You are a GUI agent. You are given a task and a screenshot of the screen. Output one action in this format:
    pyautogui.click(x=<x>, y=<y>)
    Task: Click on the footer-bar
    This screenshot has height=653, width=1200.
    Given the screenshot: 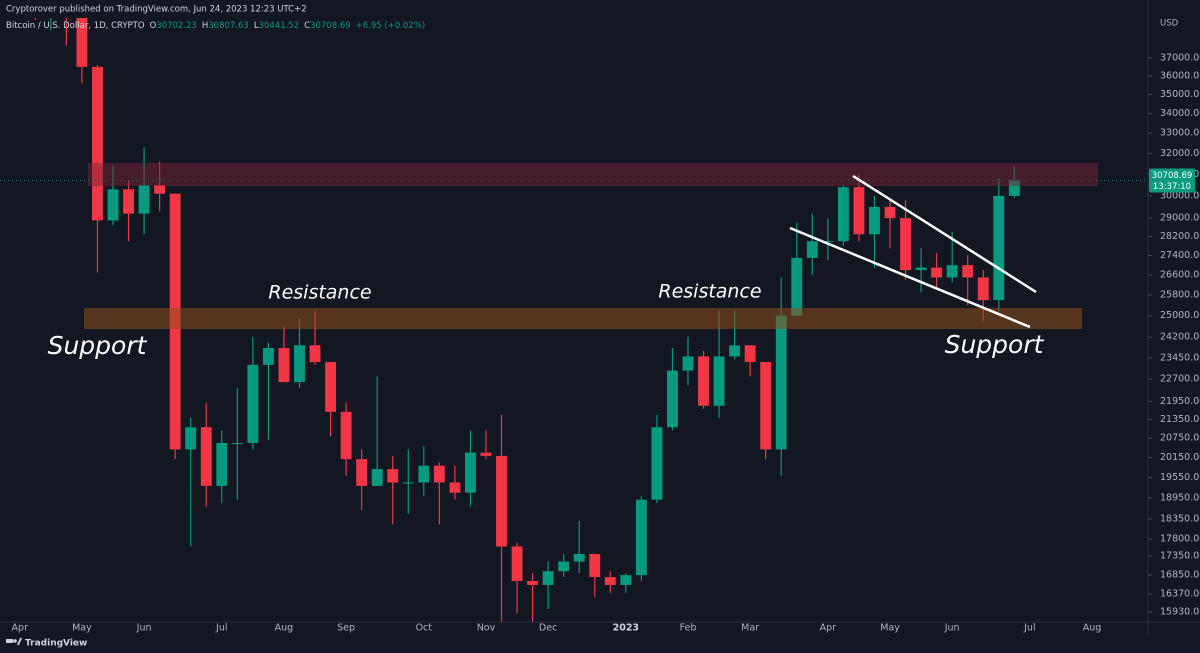 What is the action you would take?
    pyautogui.click(x=600, y=644)
    